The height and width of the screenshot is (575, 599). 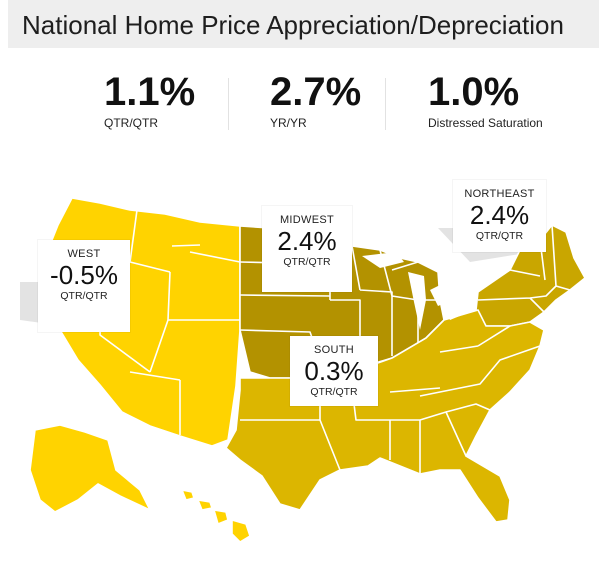 I want to click on callout-value: -0.5%, so click(x=84, y=275).